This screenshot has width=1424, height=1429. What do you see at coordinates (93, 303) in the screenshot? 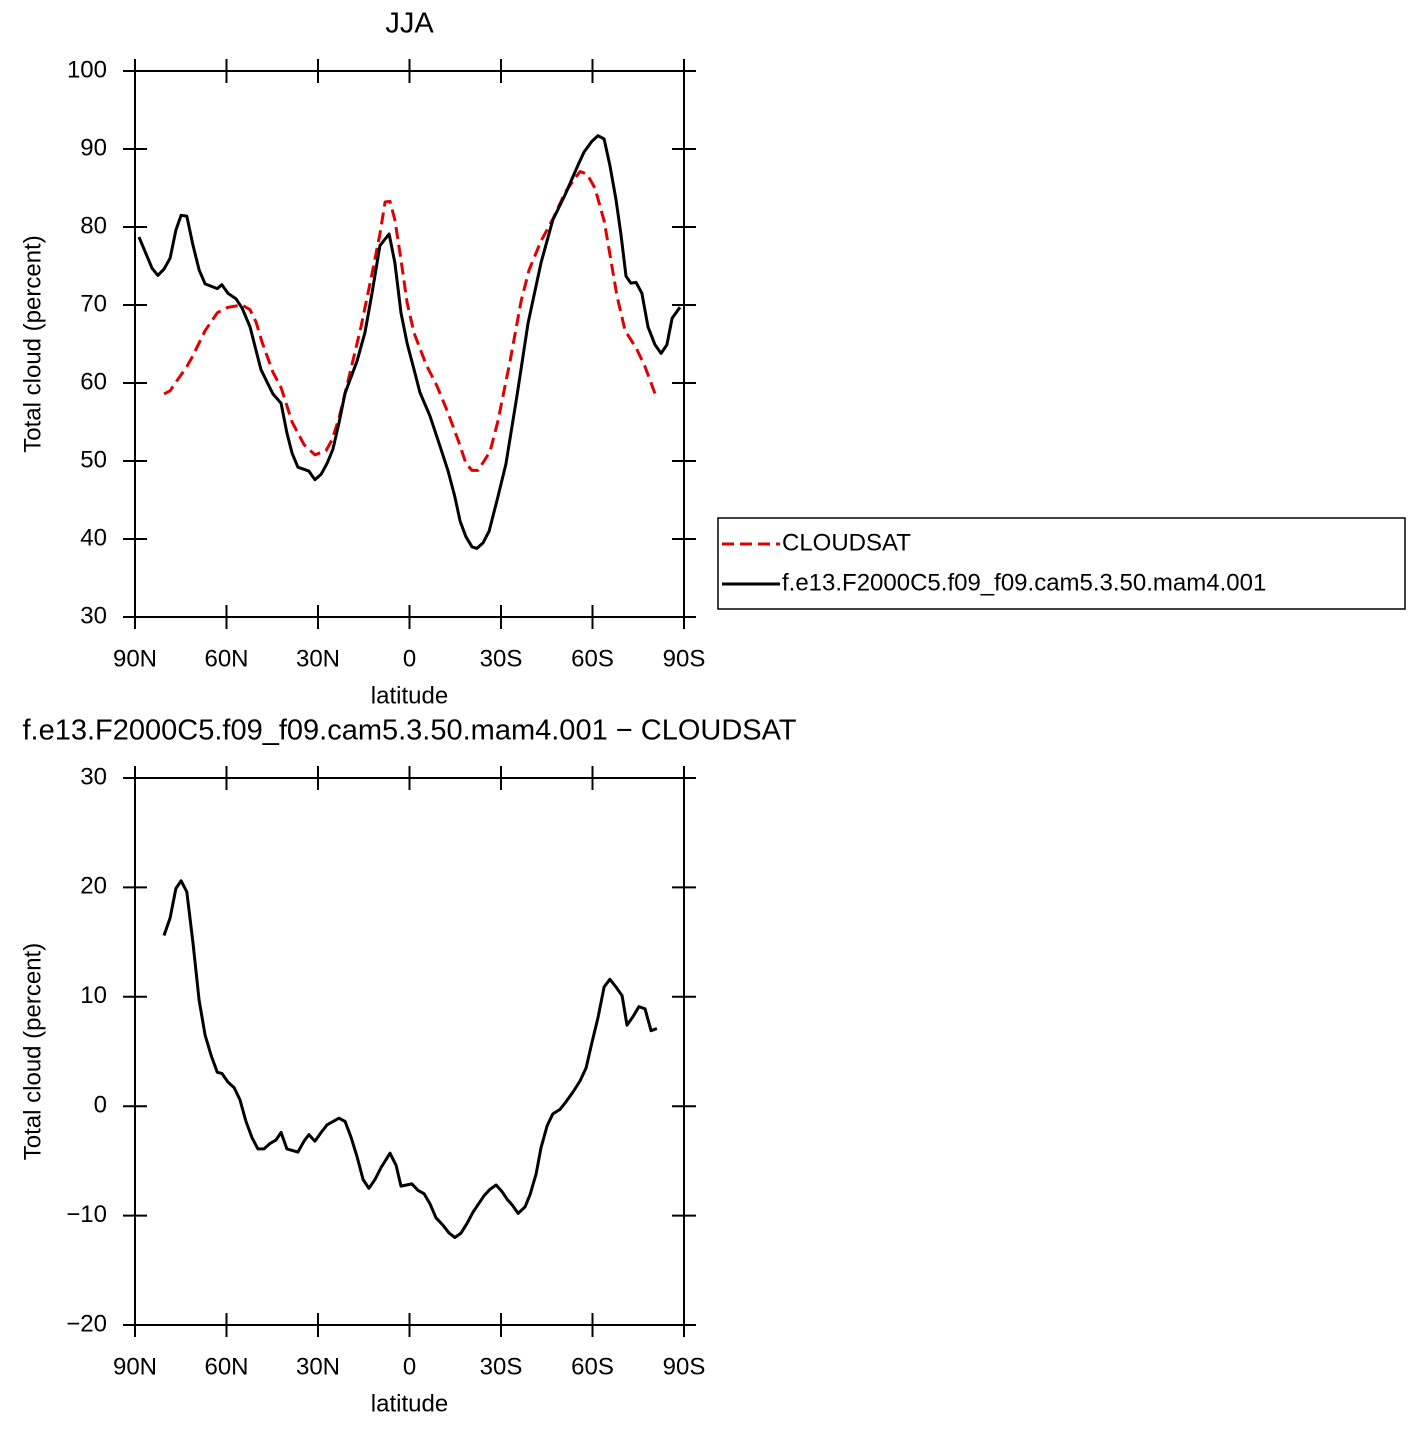
I see `y-tick-label: 70` at bounding box center [93, 303].